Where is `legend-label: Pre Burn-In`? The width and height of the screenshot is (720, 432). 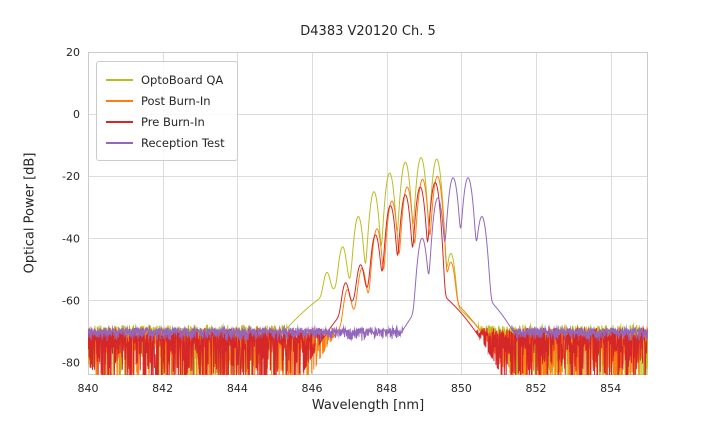
legend-label: Pre Burn-In is located at coordinates (173, 121).